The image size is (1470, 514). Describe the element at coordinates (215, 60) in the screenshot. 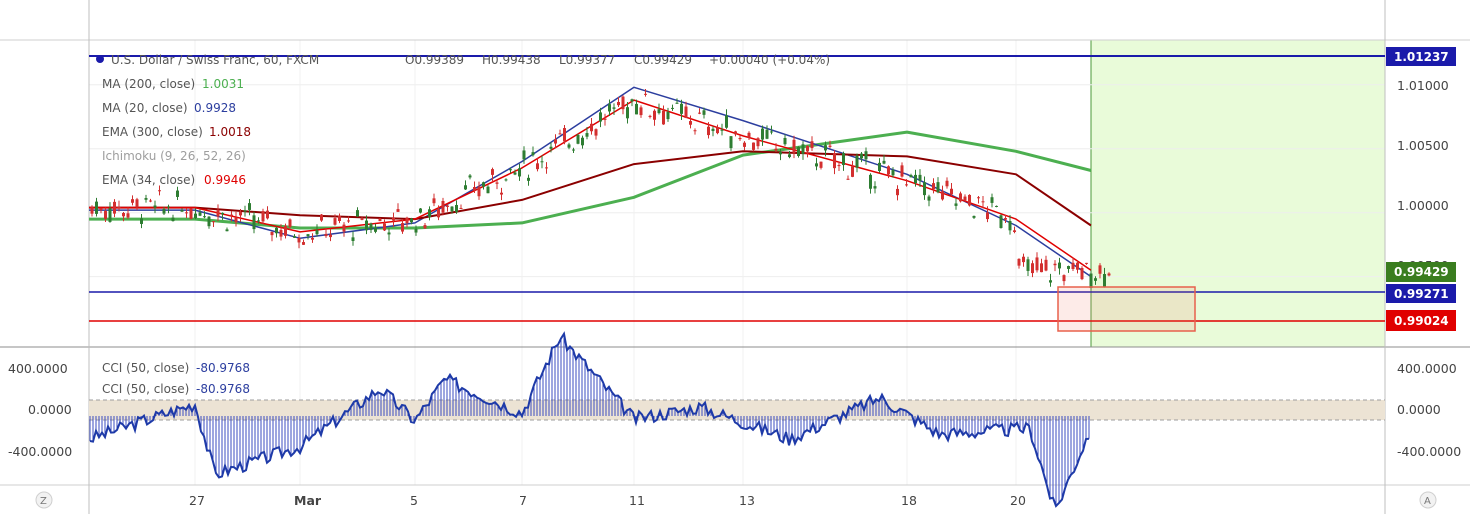

I see `symbol-title: U.S. Dollar / Swiss Franc, 60, FXCM` at that location.